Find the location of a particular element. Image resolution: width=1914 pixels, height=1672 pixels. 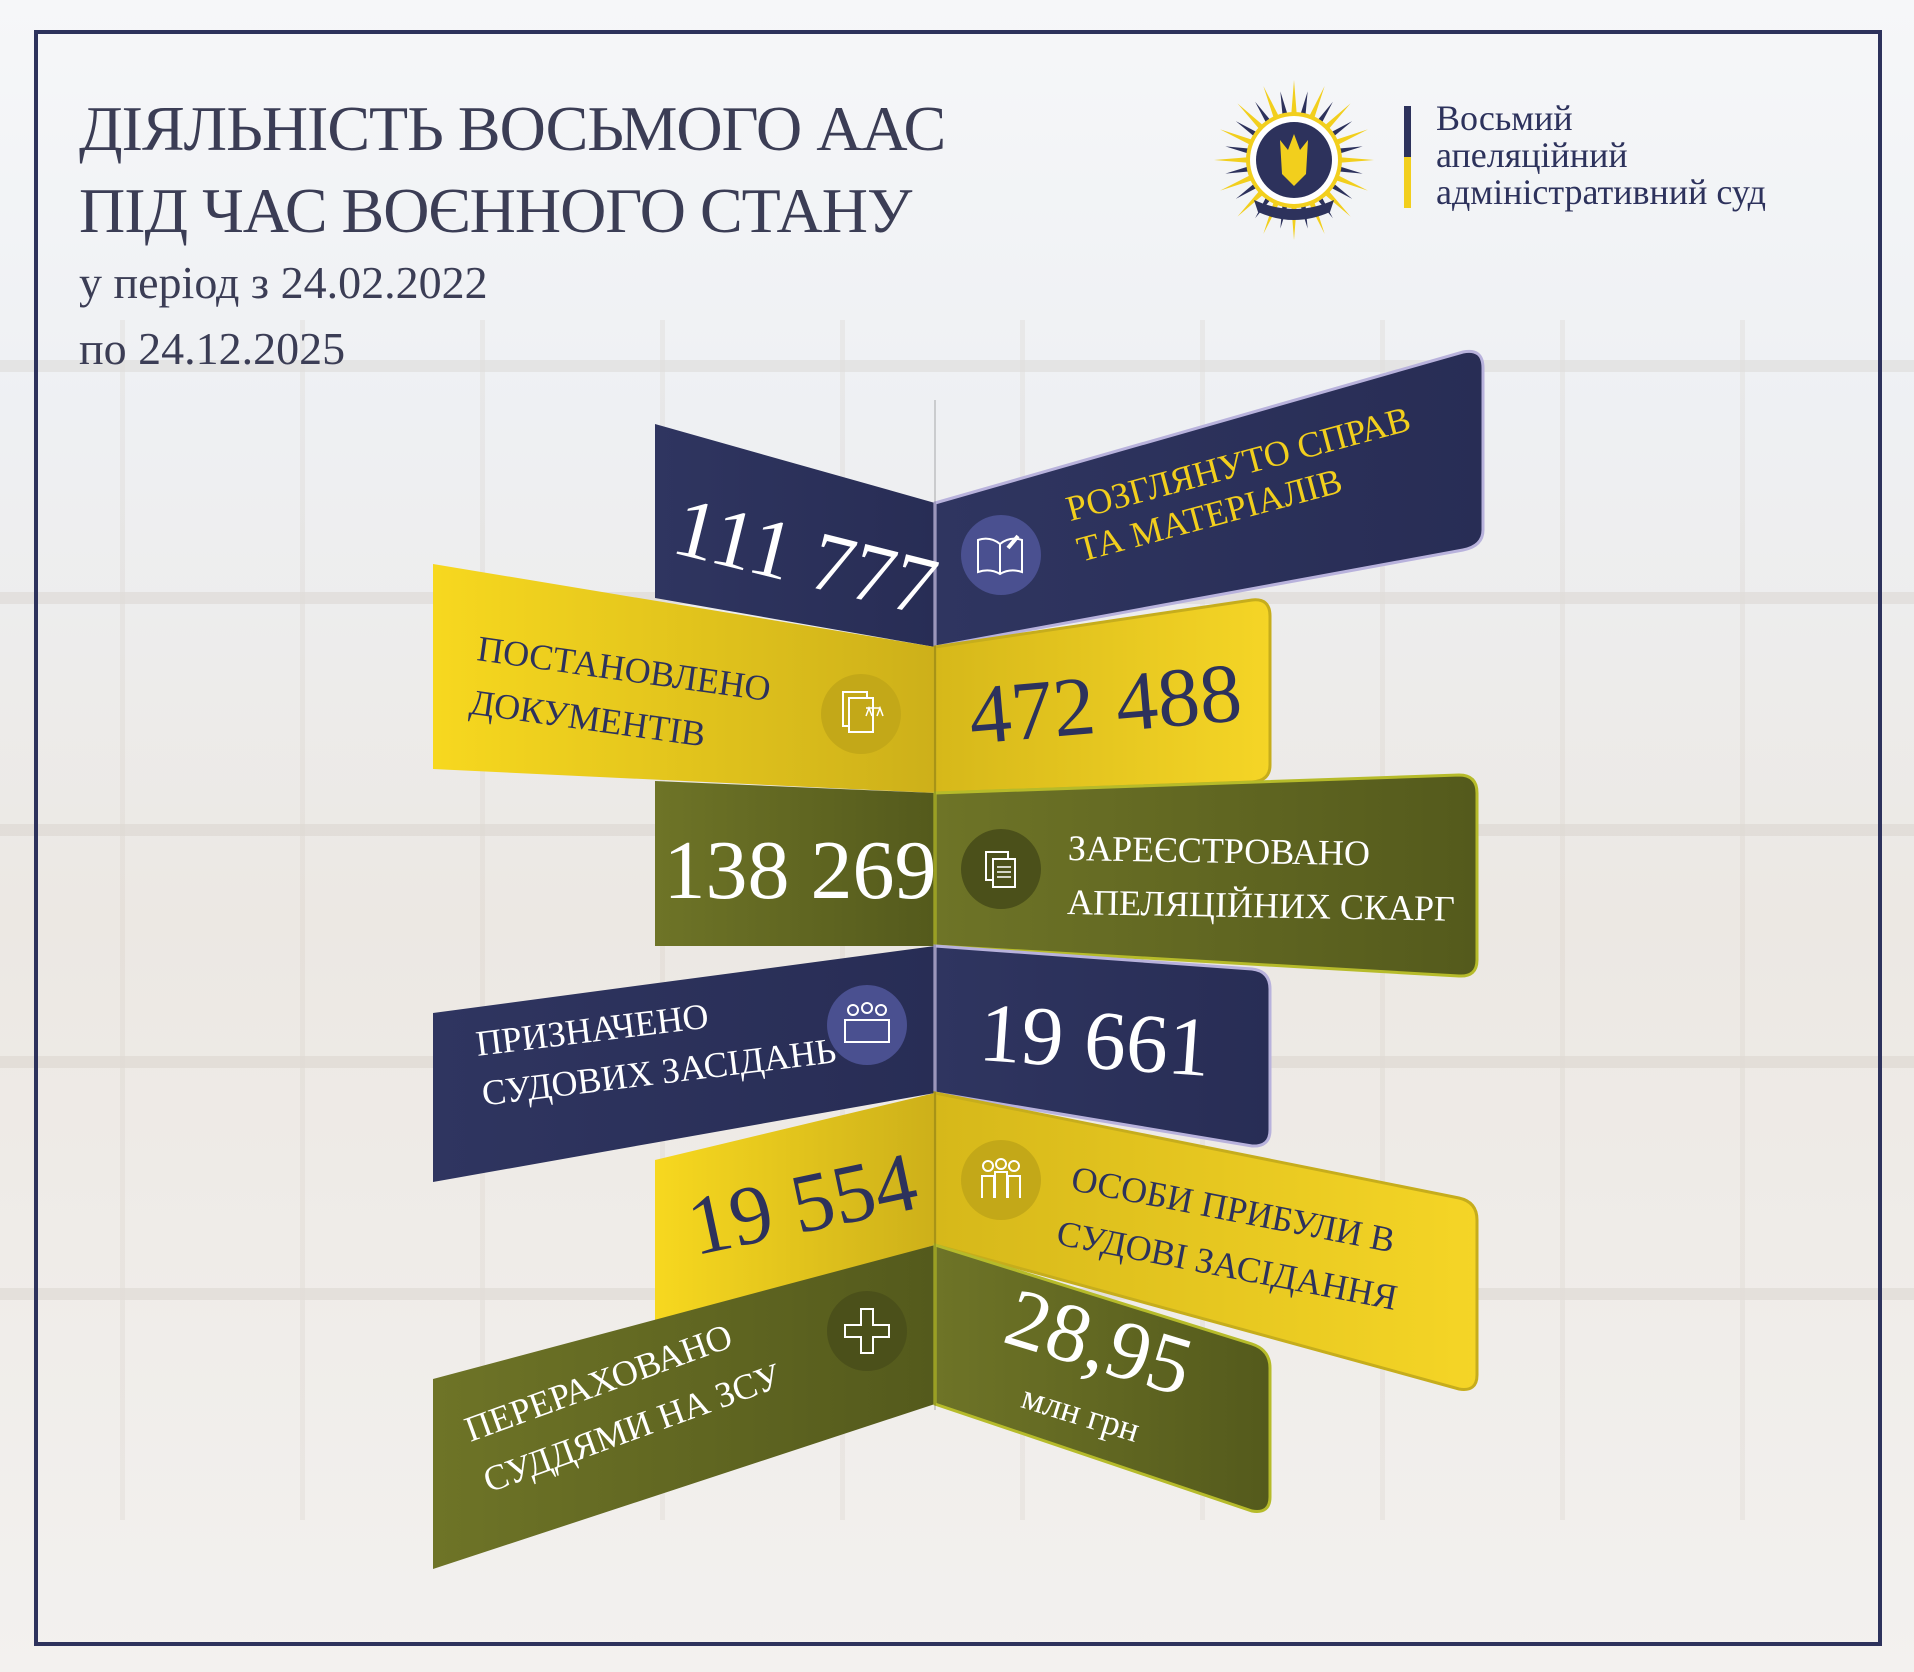

documents-scales-icon is located at coordinates (861, 714).